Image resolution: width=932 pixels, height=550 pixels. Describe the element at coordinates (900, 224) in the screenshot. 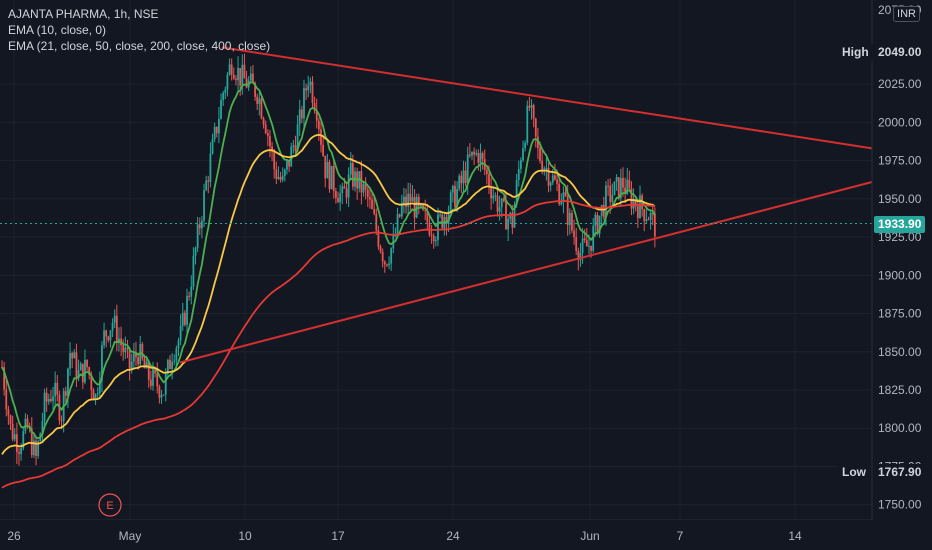

I see `last-price-tag: 1933.90` at that location.